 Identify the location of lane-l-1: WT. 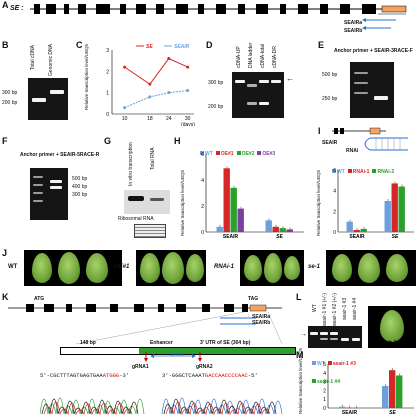
(315, 308).